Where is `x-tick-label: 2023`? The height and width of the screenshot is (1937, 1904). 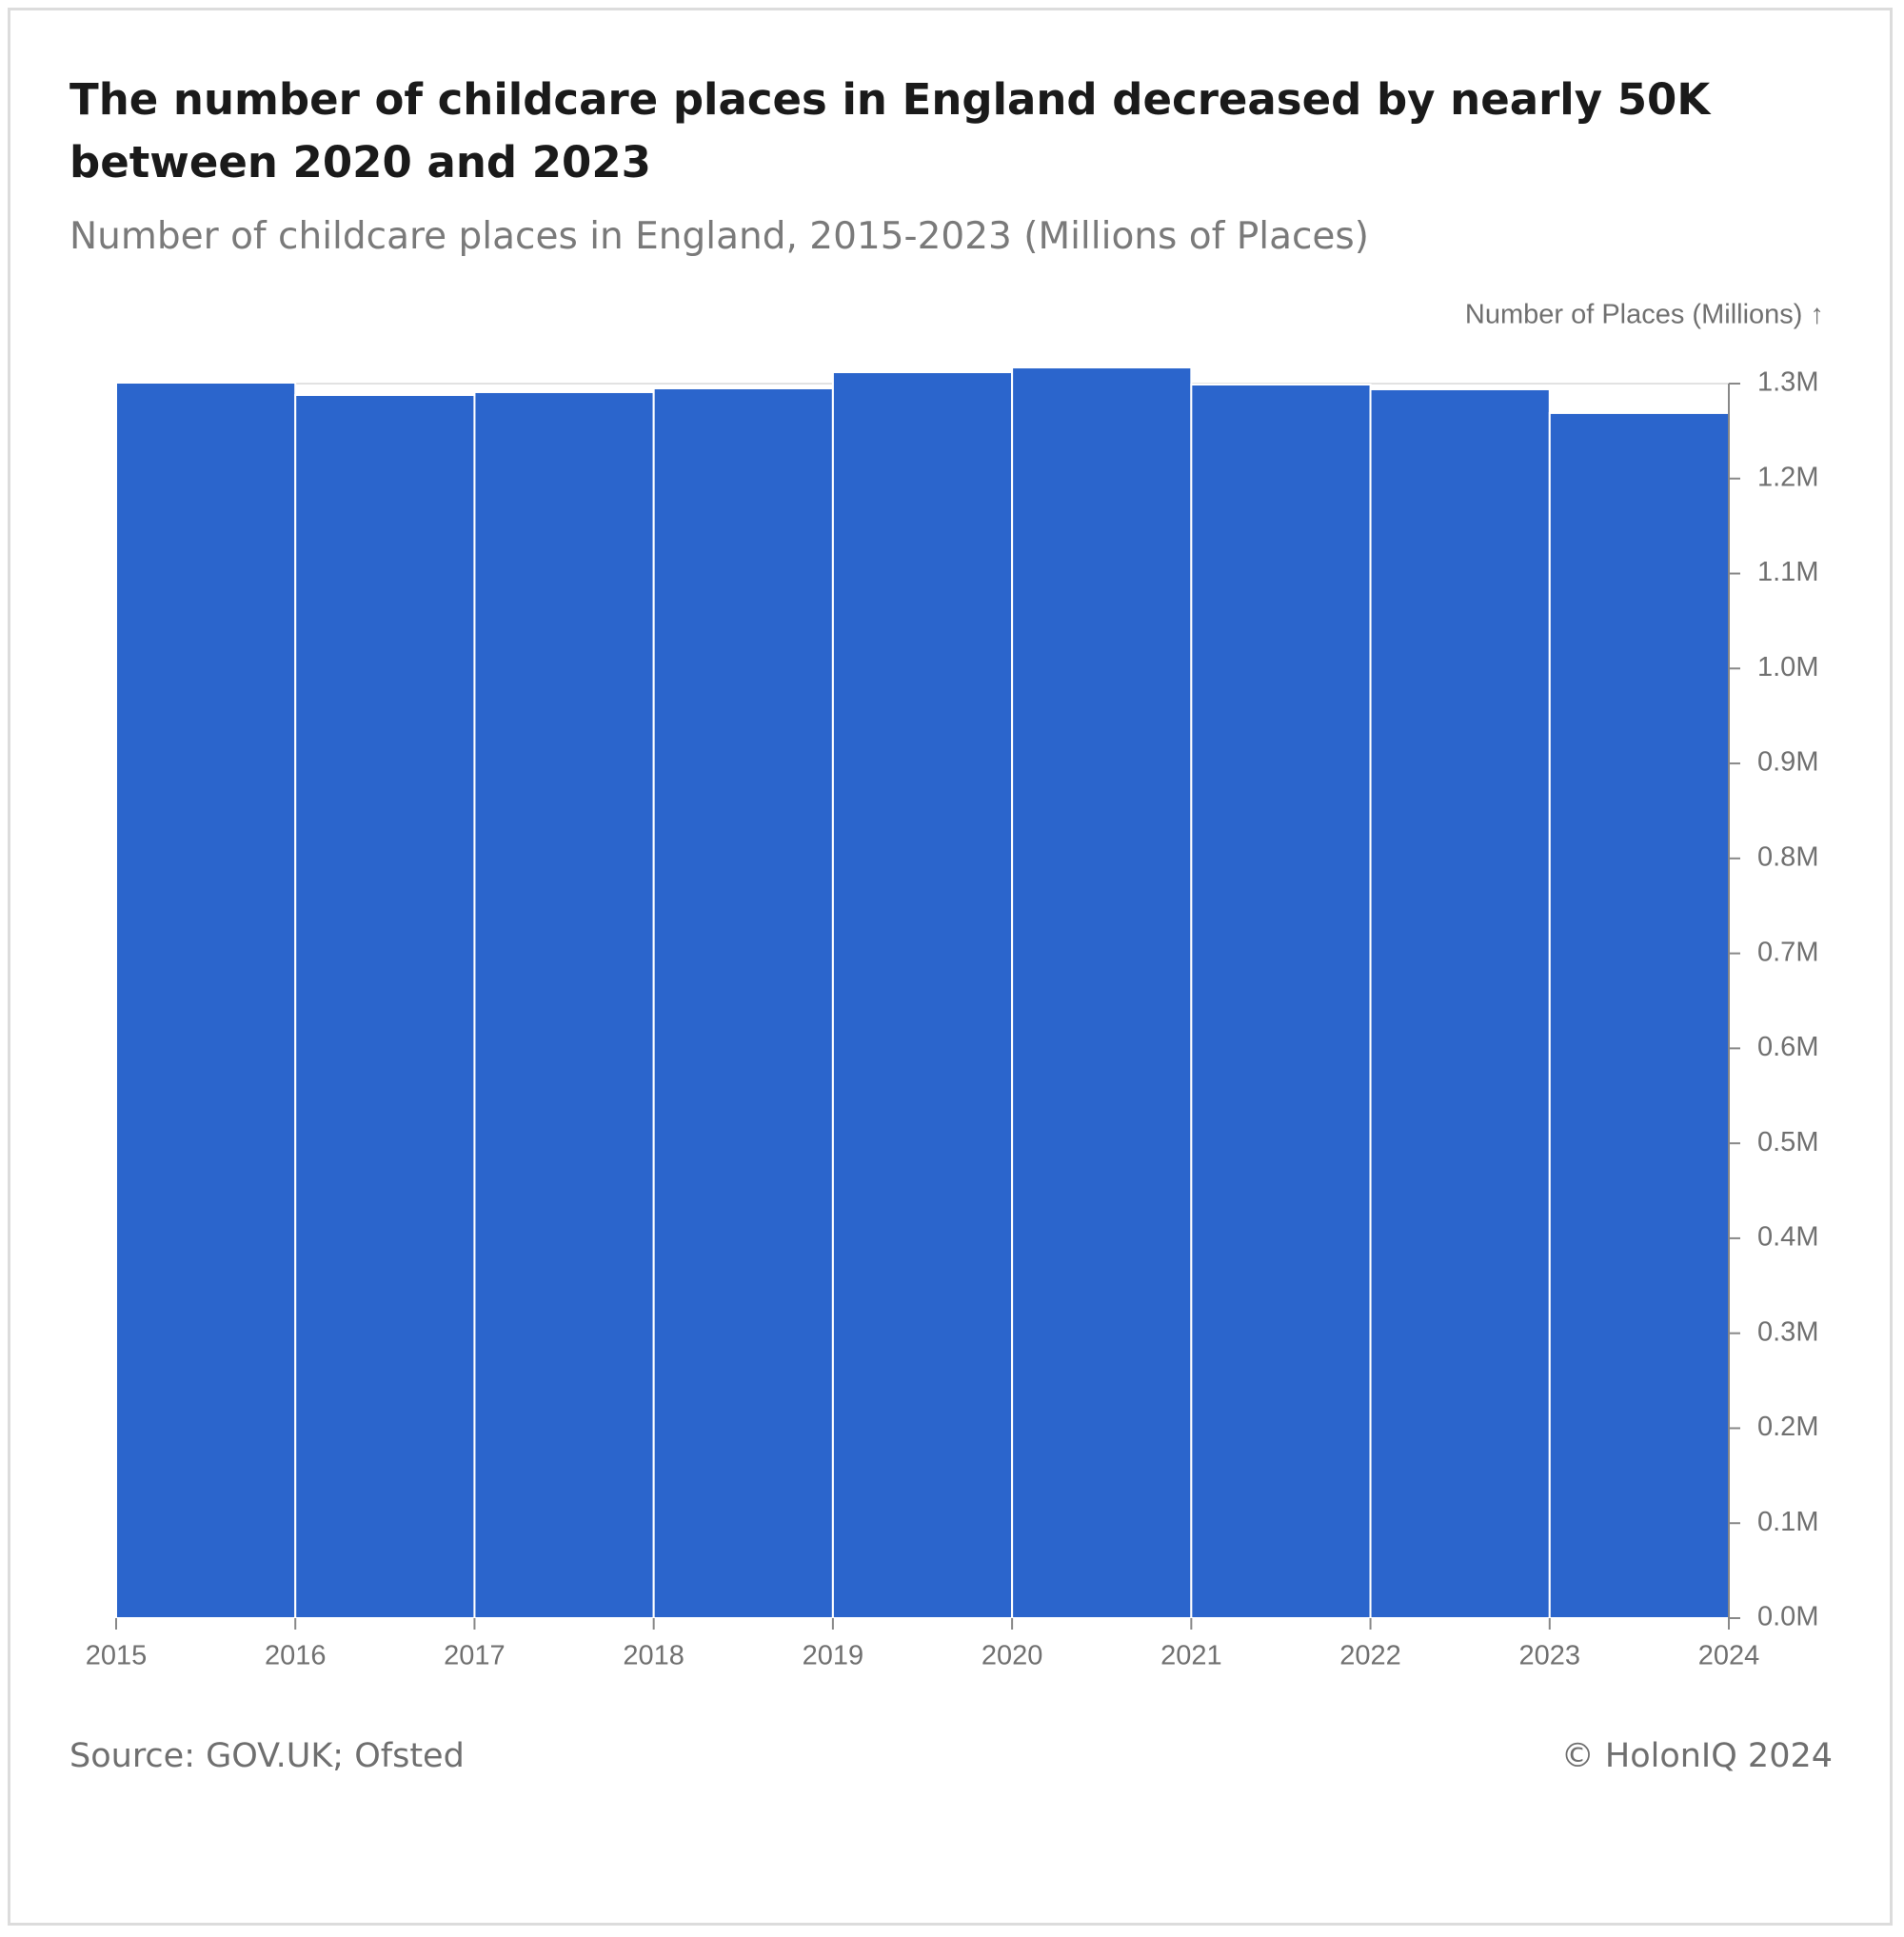
x-tick-label: 2023 is located at coordinates (1550, 1656).